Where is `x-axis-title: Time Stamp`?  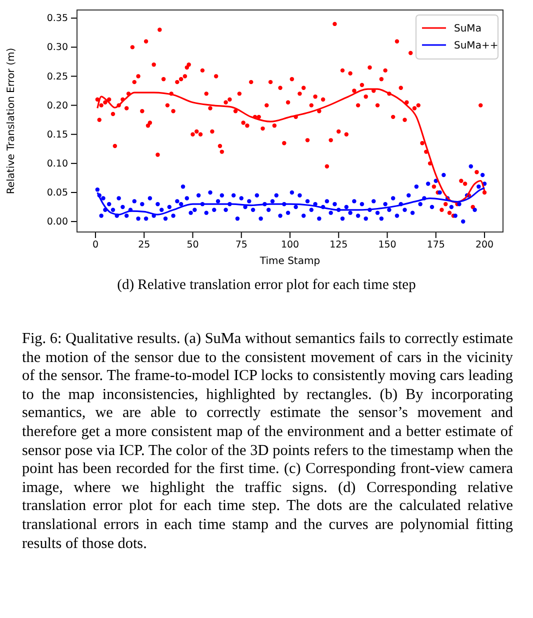
x-axis-title: Time Stamp is located at coordinates (289, 261).